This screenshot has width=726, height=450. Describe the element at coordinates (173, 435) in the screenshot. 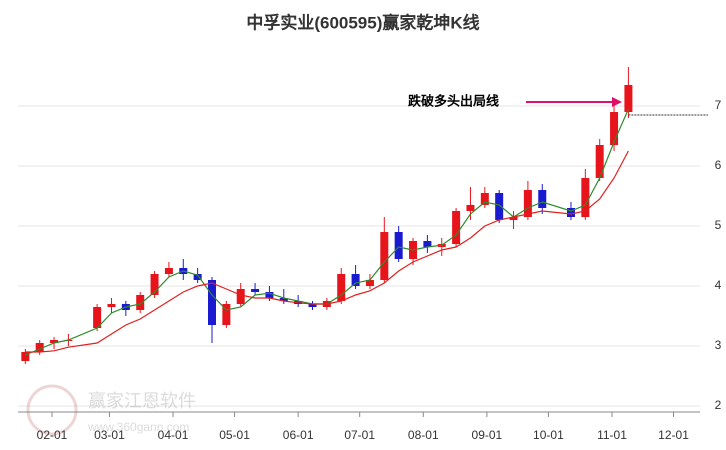

I see `x-tick-label: 04-01` at that location.